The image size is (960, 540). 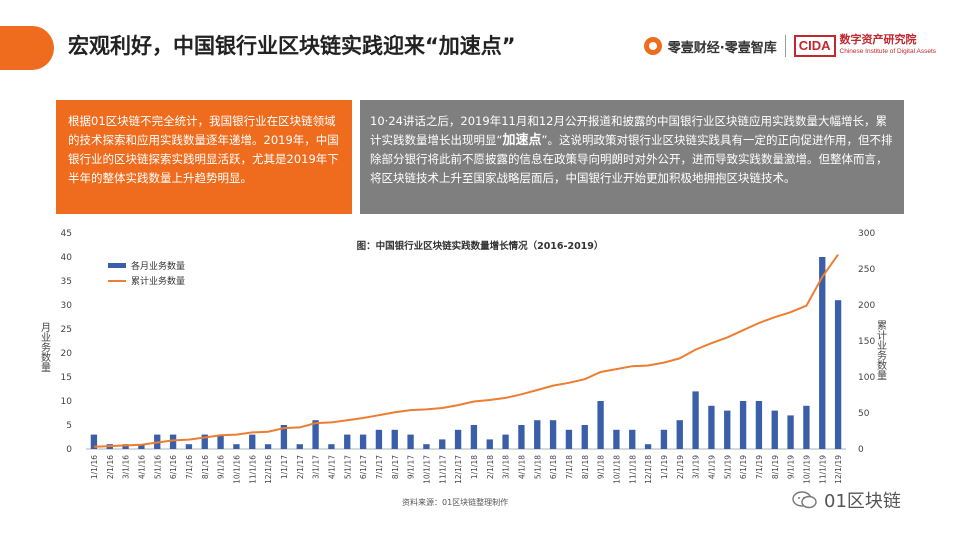 I want to click on x-tick-label: 9/1/17, so click(x=411, y=467).